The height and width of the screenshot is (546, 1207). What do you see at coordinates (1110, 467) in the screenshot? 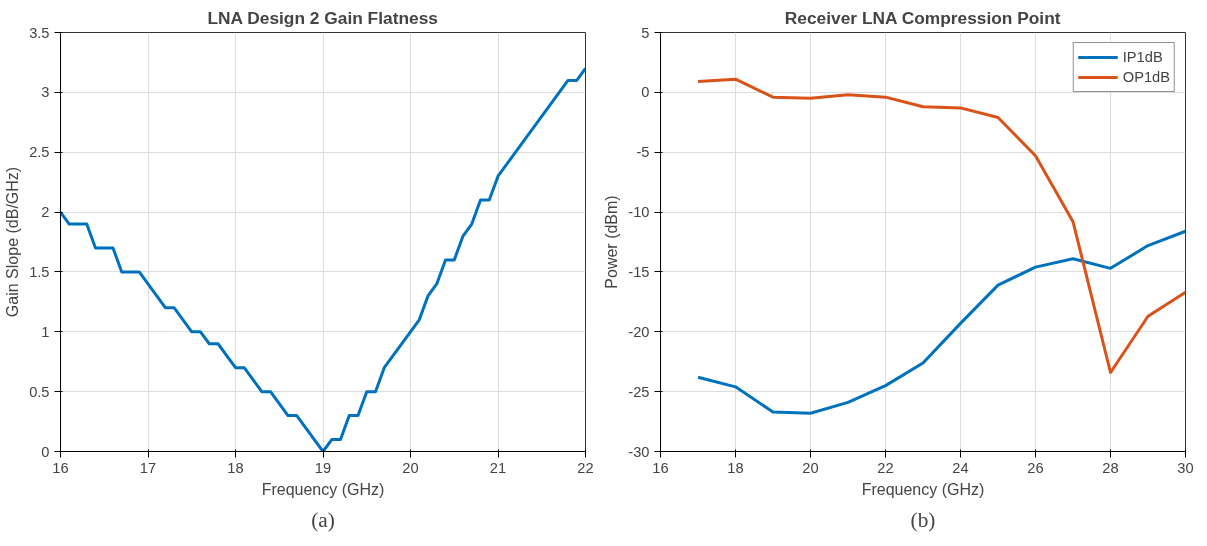
I see `x-tick-label: 28` at bounding box center [1110, 467].